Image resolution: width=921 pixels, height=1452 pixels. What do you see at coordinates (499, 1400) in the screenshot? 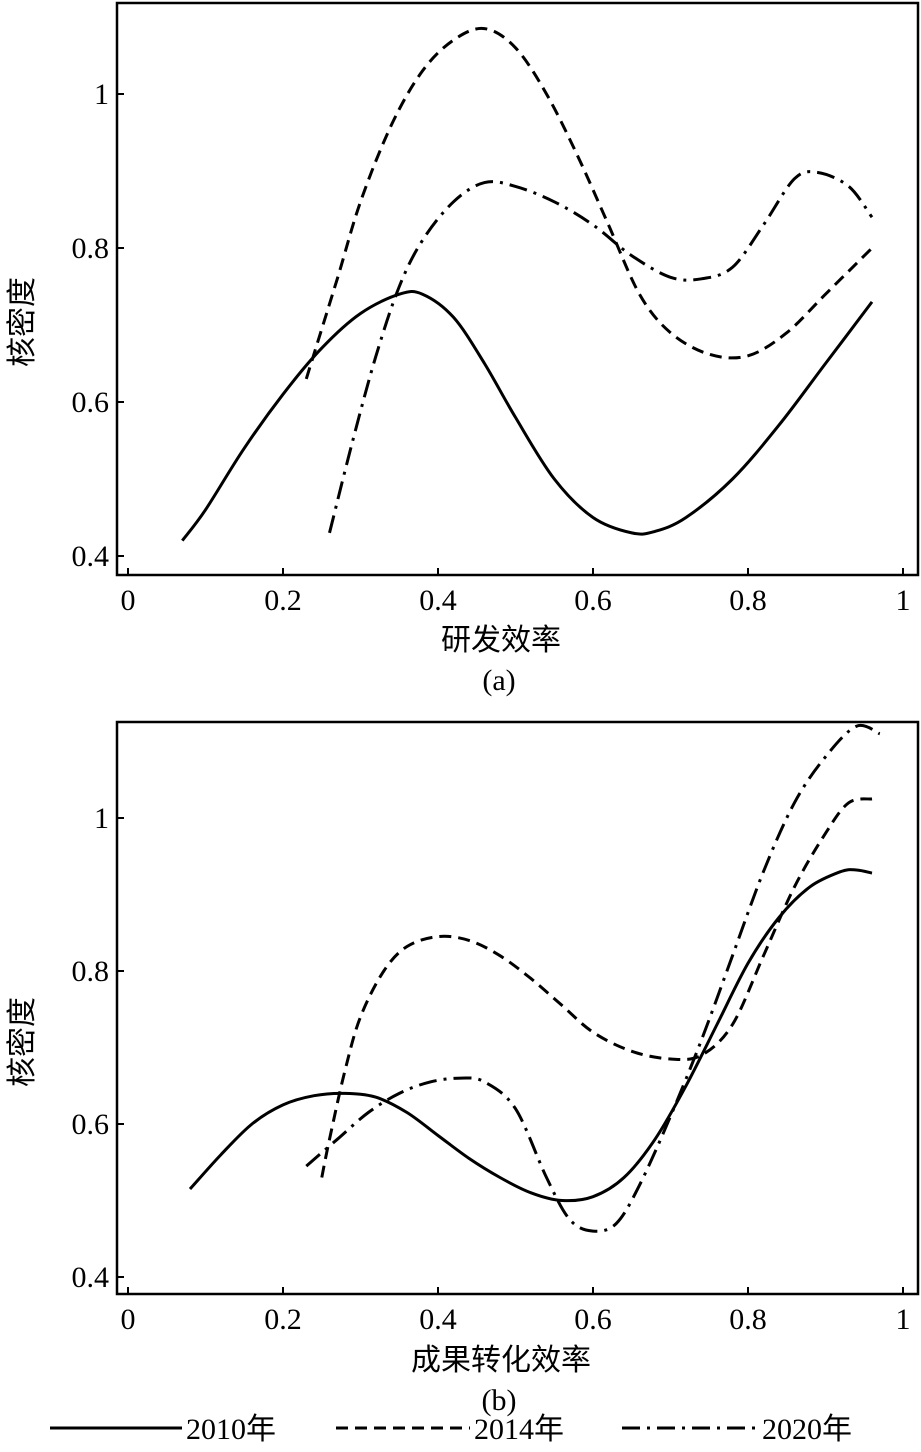
I see `panel-label-b: (b)` at bounding box center [499, 1400].